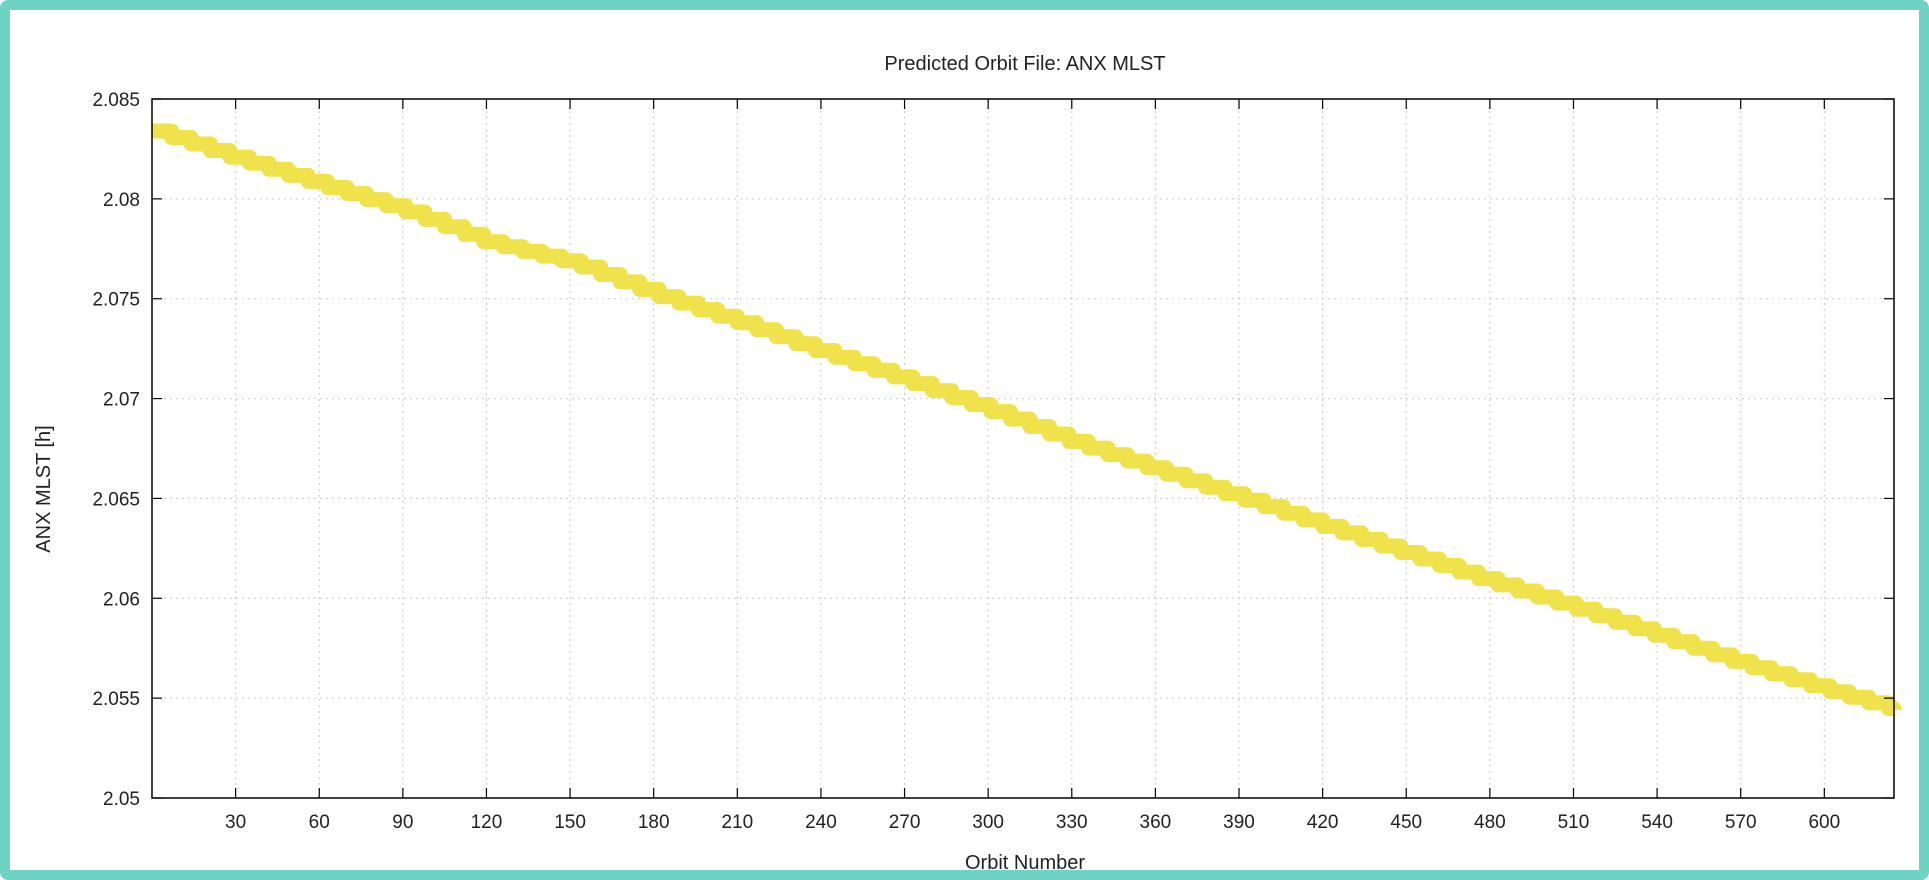 This screenshot has height=880, width=1929. Describe the element at coordinates (1657, 822) in the screenshot. I see `x-tick-label: 540` at that location.